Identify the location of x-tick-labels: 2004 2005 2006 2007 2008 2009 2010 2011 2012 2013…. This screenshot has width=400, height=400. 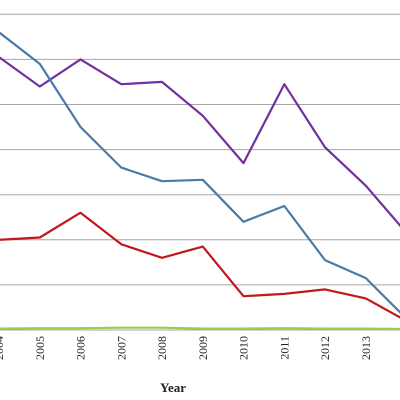
(200, 348).